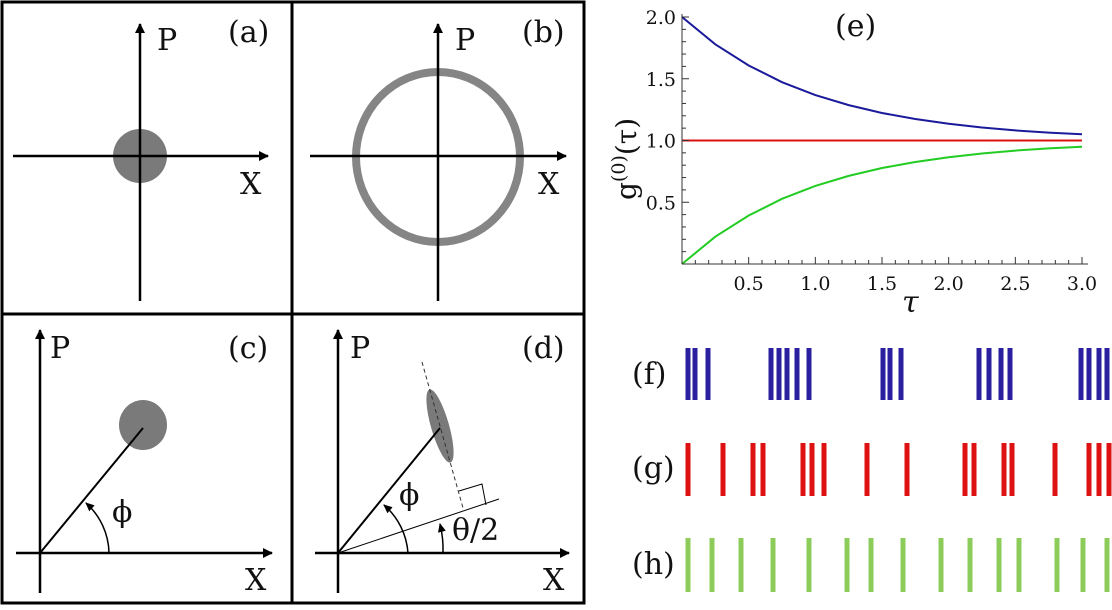 The image size is (1112, 610). What do you see at coordinates (815, 284) in the screenshot?
I see `x-tick-label: 1.0` at bounding box center [815, 284].